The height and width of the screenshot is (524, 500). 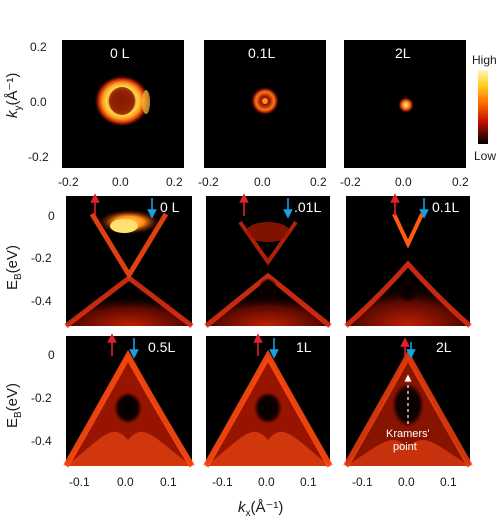 I want to click on bottom-y-tick: -0.4, so click(x=41, y=441).